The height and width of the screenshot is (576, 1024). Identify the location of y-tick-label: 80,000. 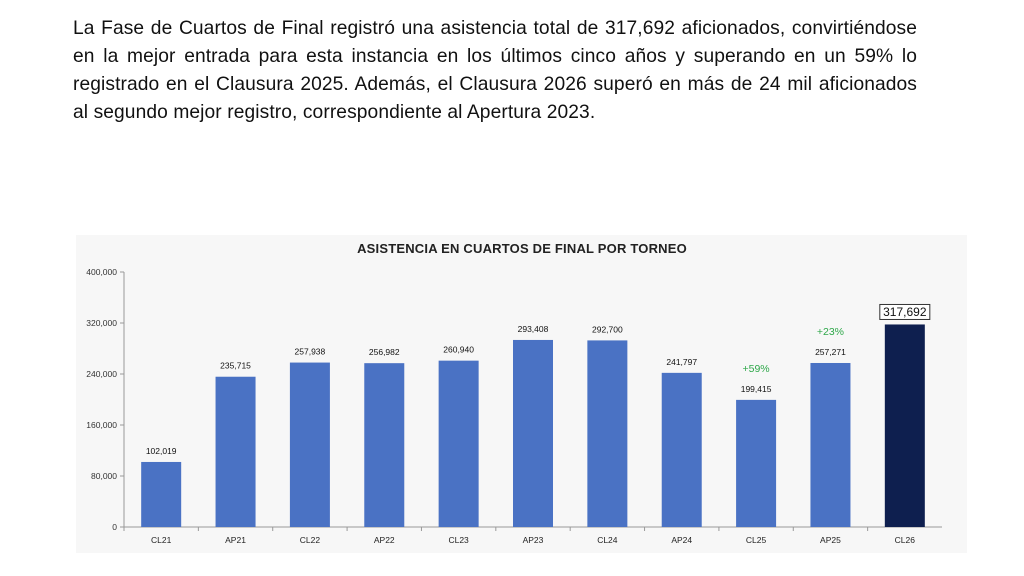
(104, 476).